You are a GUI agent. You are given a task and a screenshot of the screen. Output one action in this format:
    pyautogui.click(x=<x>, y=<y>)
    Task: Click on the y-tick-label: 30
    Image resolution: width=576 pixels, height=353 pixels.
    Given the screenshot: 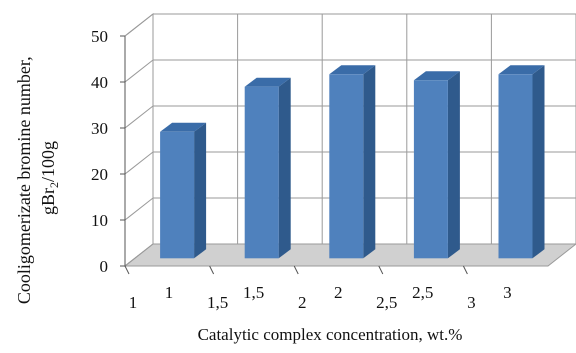 What is the action you would take?
    pyautogui.click(x=99, y=128)
    